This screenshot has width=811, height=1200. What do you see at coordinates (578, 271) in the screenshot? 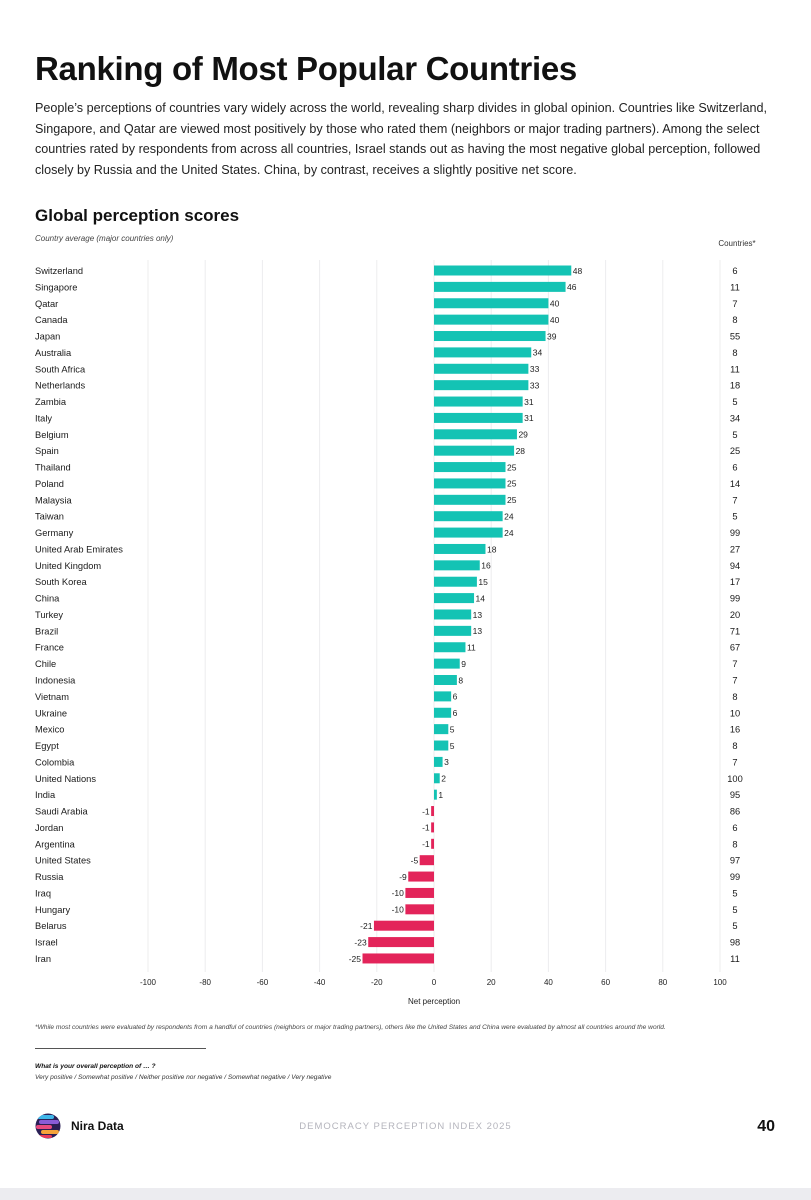
I see `data-label: 48` at bounding box center [578, 271].